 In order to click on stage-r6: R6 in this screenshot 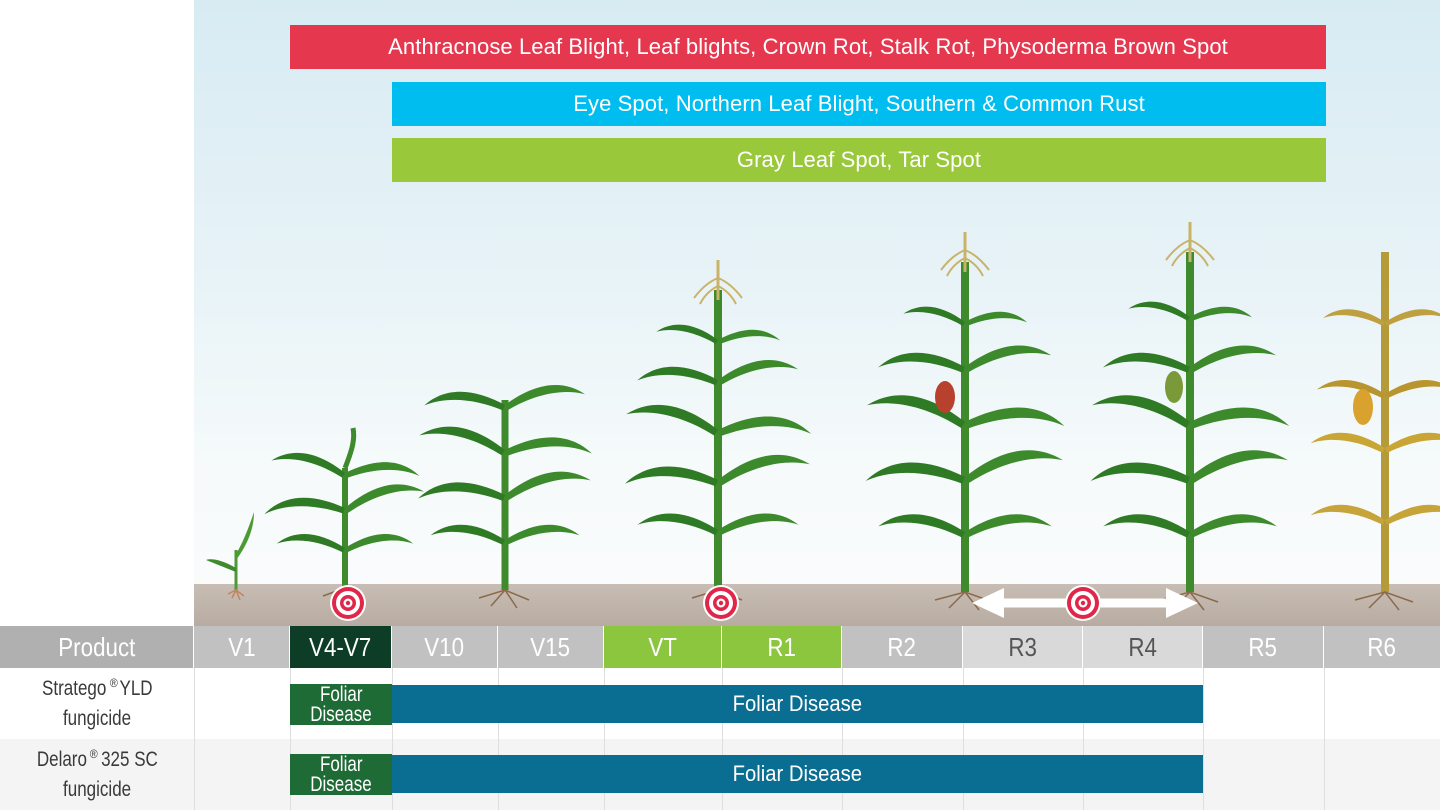, I will do `click(1382, 647)`.